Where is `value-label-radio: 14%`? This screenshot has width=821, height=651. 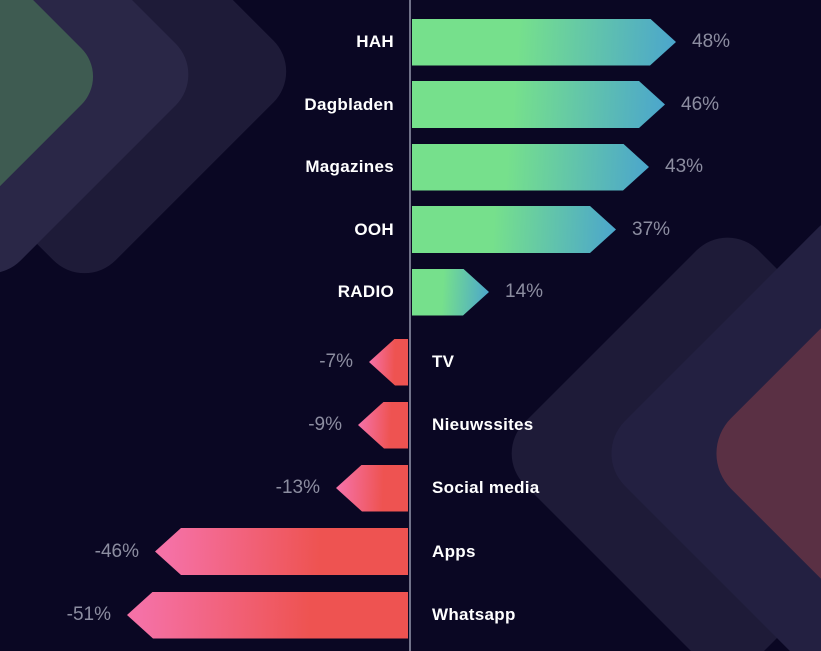
value-label-radio: 14% is located at coordinates (524, 291).